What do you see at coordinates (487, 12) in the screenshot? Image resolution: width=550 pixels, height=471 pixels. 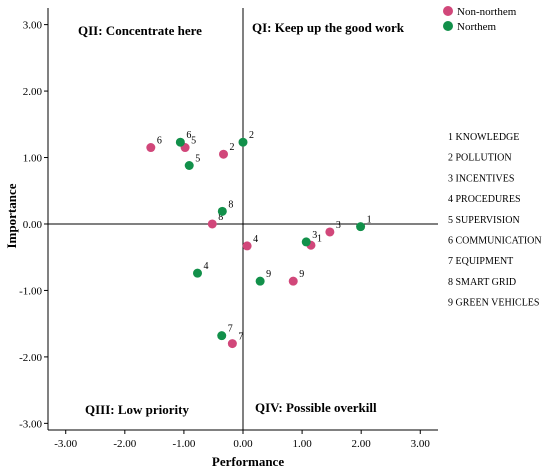 I see `legend-label: Non-northem` at bounding box center [487, 12].